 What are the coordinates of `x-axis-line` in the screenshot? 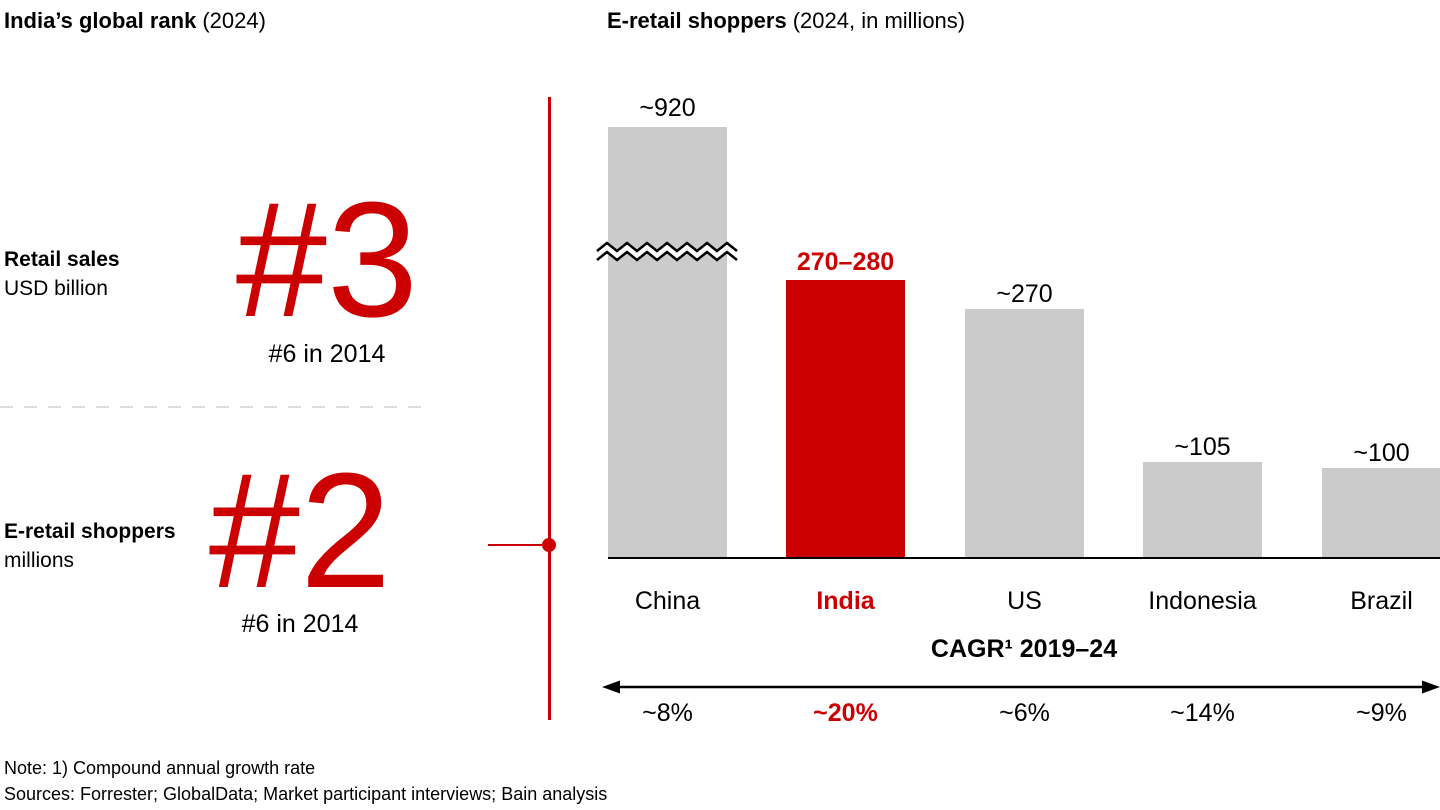 It's located at (1024, 558).